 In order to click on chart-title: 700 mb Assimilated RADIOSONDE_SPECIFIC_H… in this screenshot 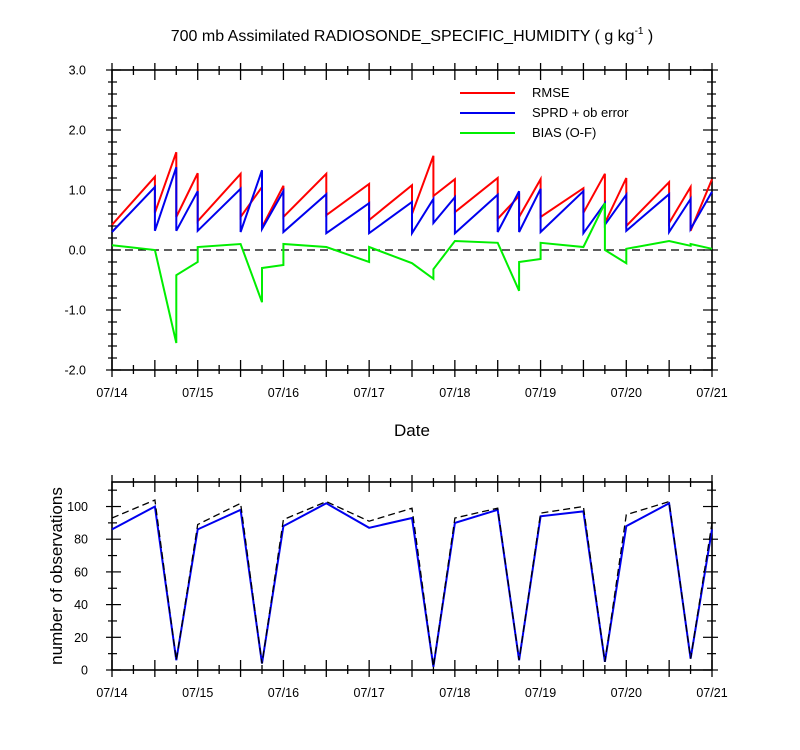, I will do `click(412, 35)`.